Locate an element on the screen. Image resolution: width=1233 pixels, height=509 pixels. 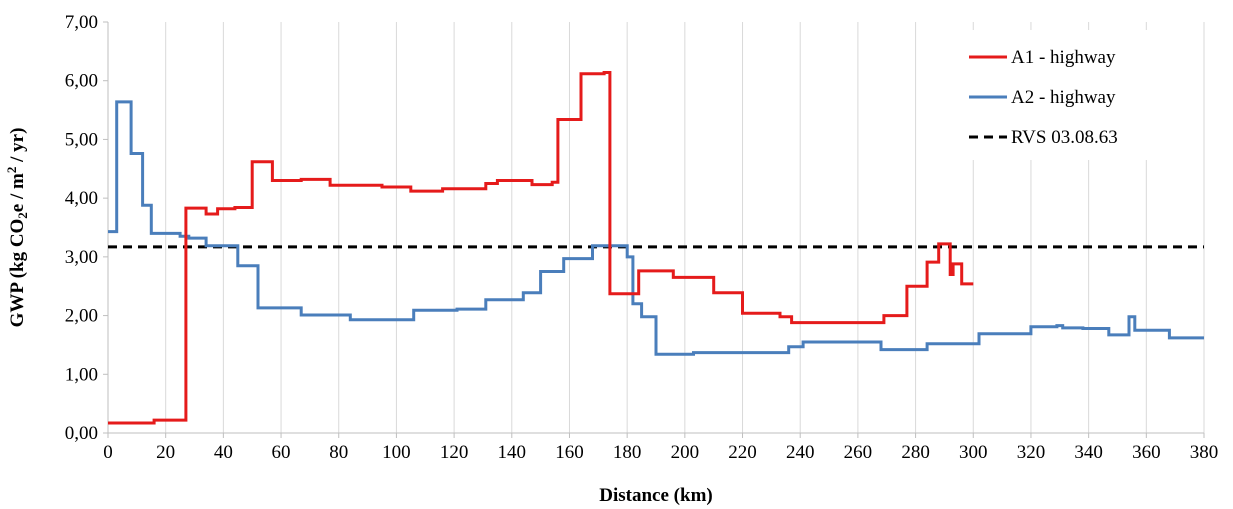
legend-label-2: RVS 03.08.63 is located at coordinates (1064, 137).